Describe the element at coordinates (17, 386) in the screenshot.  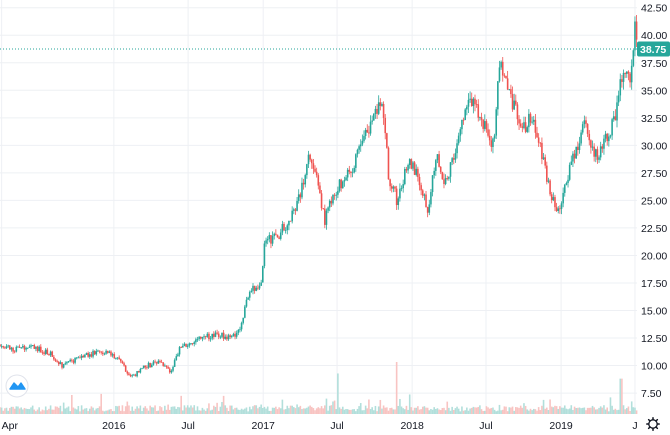
I see `tradingview-logo` at that location.